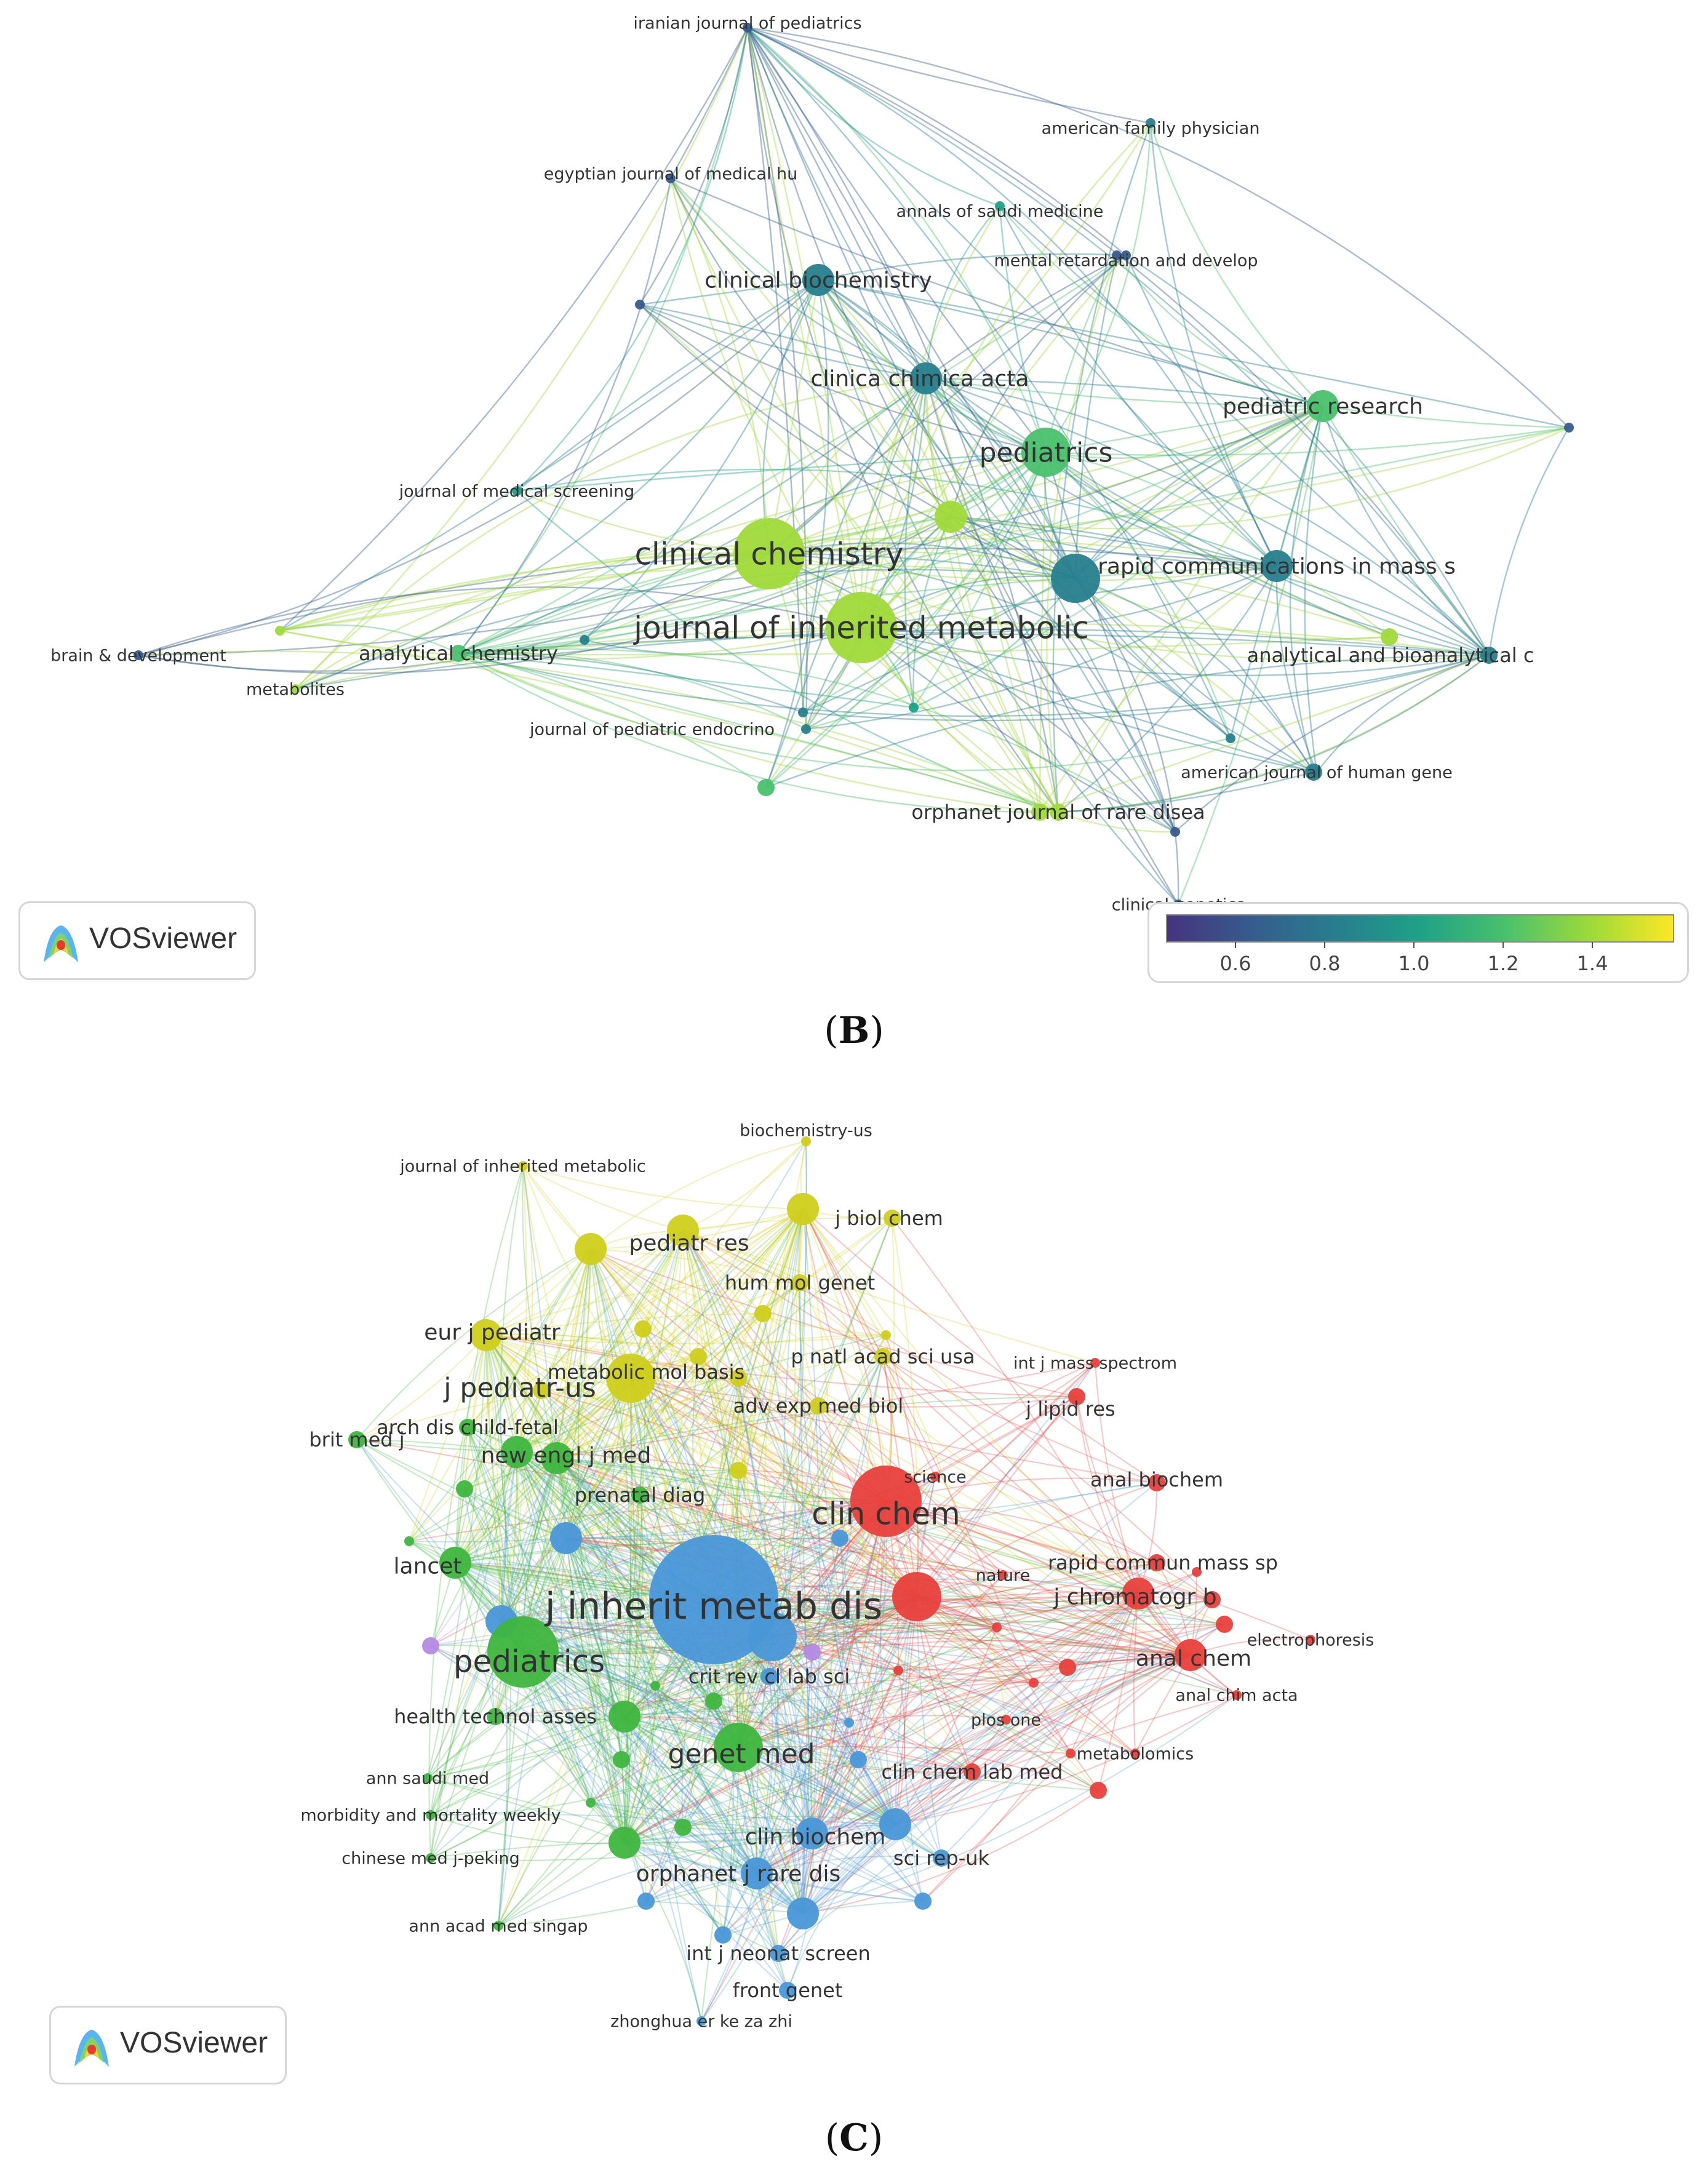 The image size is (1708, 2178). I want to click on label-clinica-chimica-acta: clinica chimica acta, so click(920, 379).